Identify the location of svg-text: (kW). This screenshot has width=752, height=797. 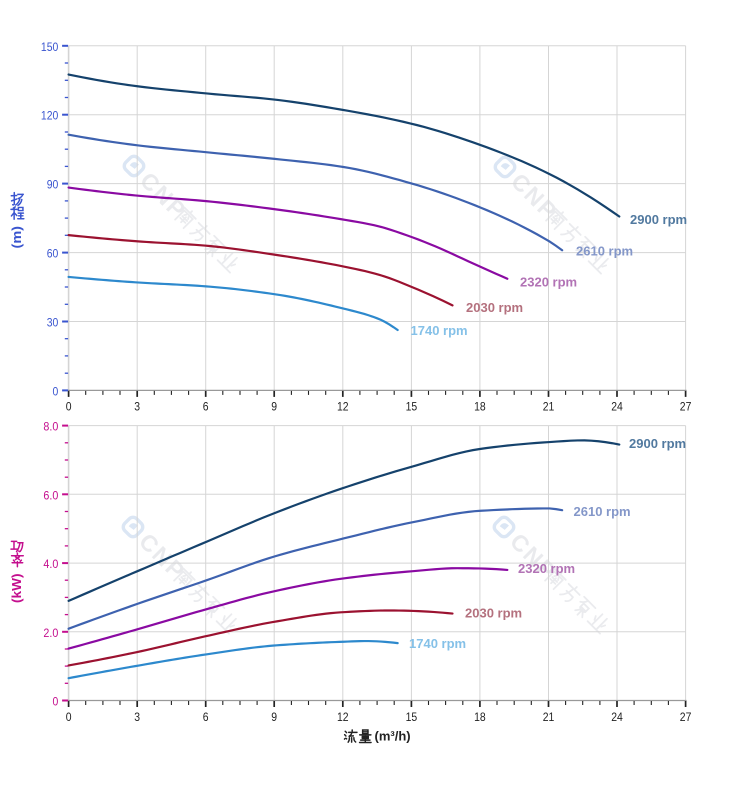
(16, 589).